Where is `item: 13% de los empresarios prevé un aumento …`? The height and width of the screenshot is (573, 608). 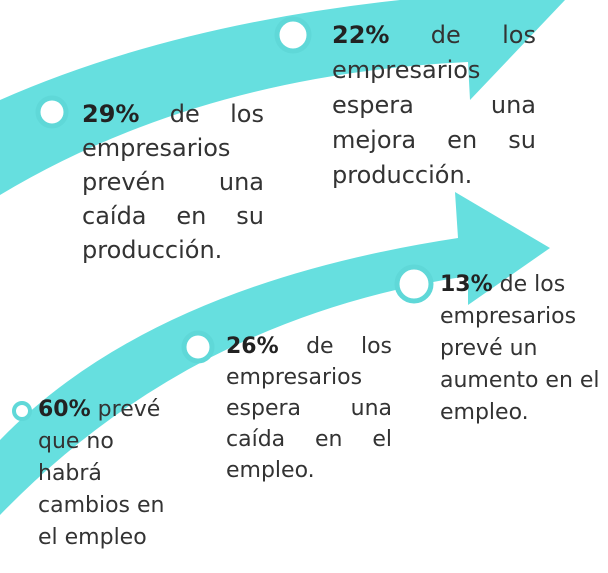 item: 13% de los empresarios prevé un aumento … is located at coordinates (524, 349).